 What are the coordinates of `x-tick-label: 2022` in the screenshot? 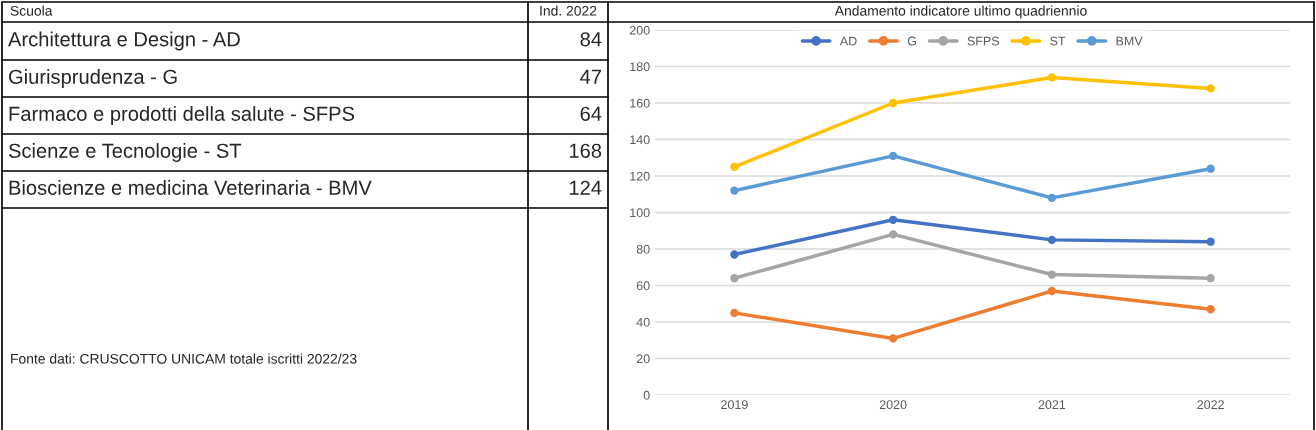 It's located at (1210, 405).